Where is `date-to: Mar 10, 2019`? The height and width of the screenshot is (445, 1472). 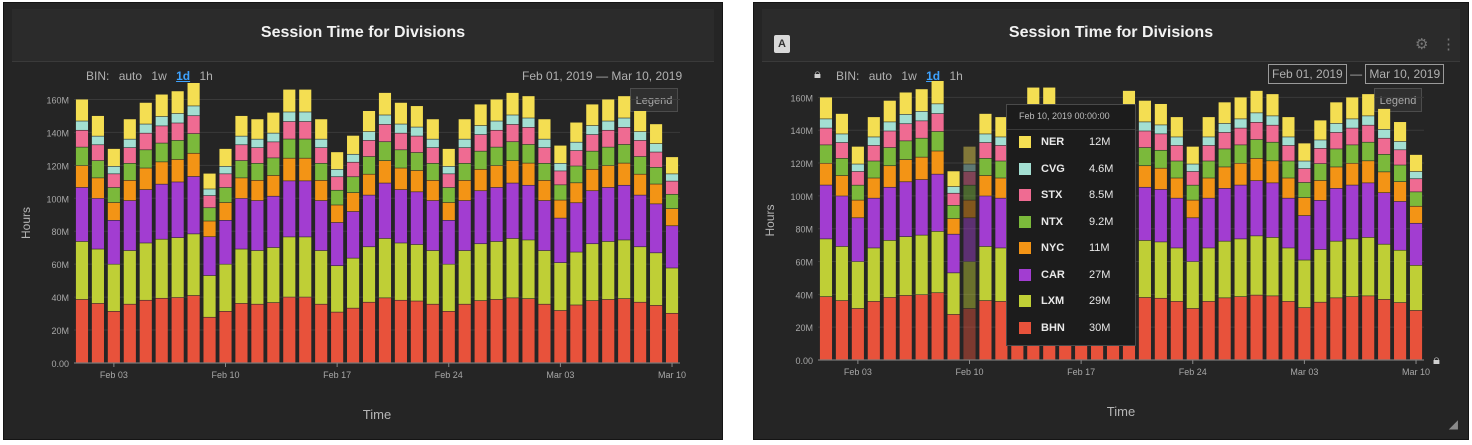 date-to: Mar 10, 2019 is located at coordinates (647, 76).